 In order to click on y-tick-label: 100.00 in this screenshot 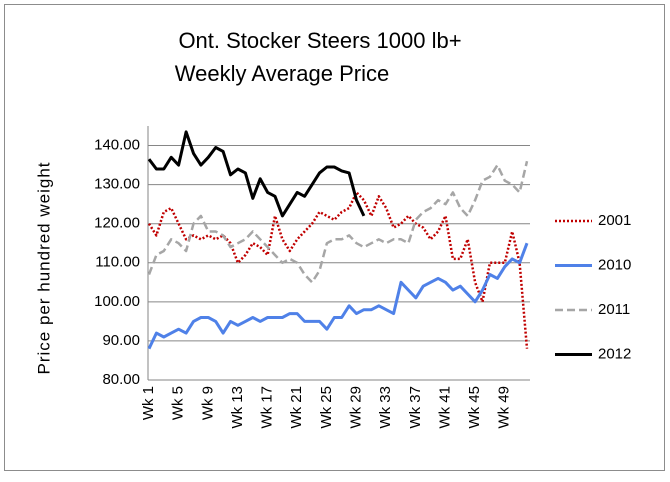, I will do `click(117, 301)`.